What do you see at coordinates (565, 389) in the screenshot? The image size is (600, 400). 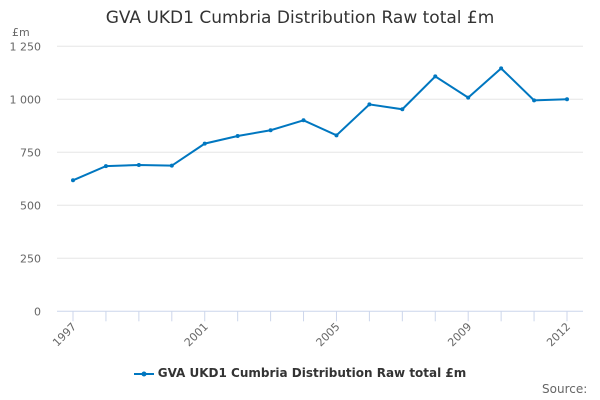 I see `source-label: Source:` at bounding box center [565, 389].